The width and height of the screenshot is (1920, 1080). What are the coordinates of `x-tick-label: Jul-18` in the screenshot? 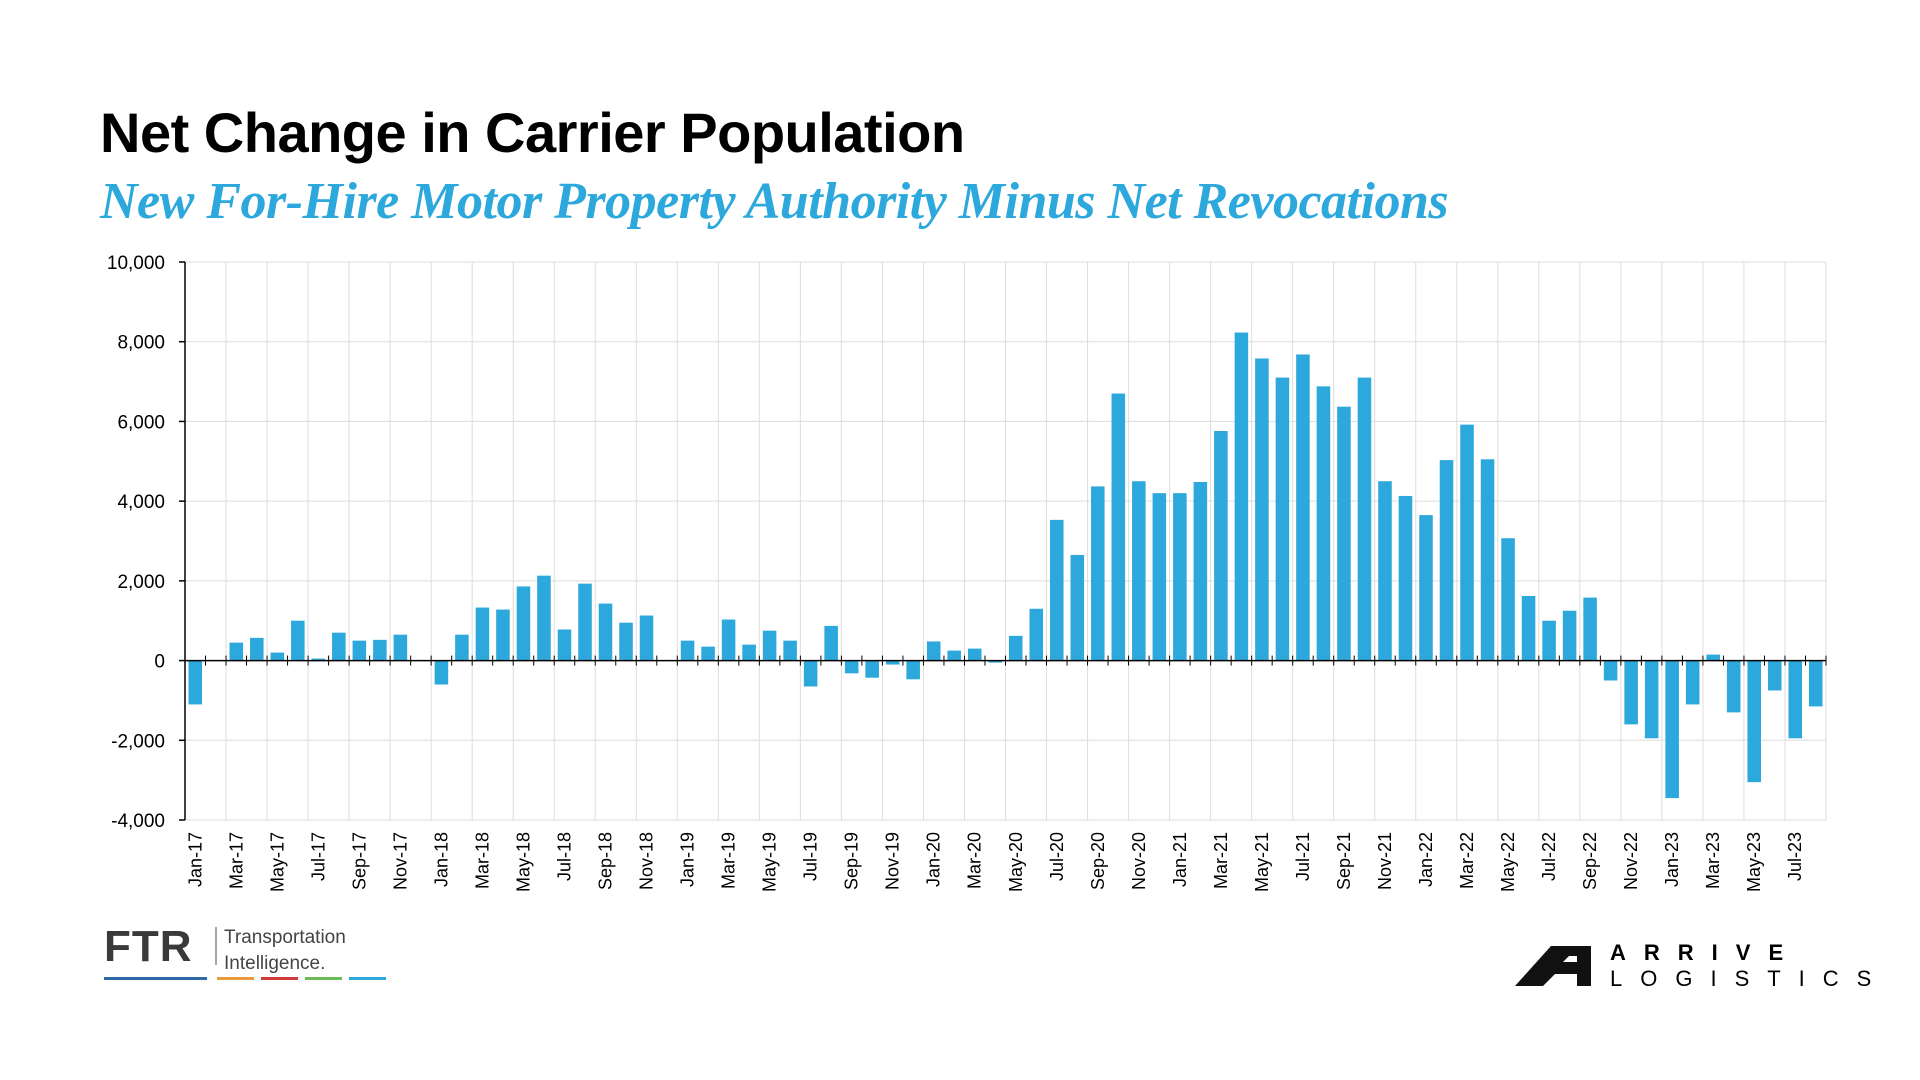 It's located at (564, 856).